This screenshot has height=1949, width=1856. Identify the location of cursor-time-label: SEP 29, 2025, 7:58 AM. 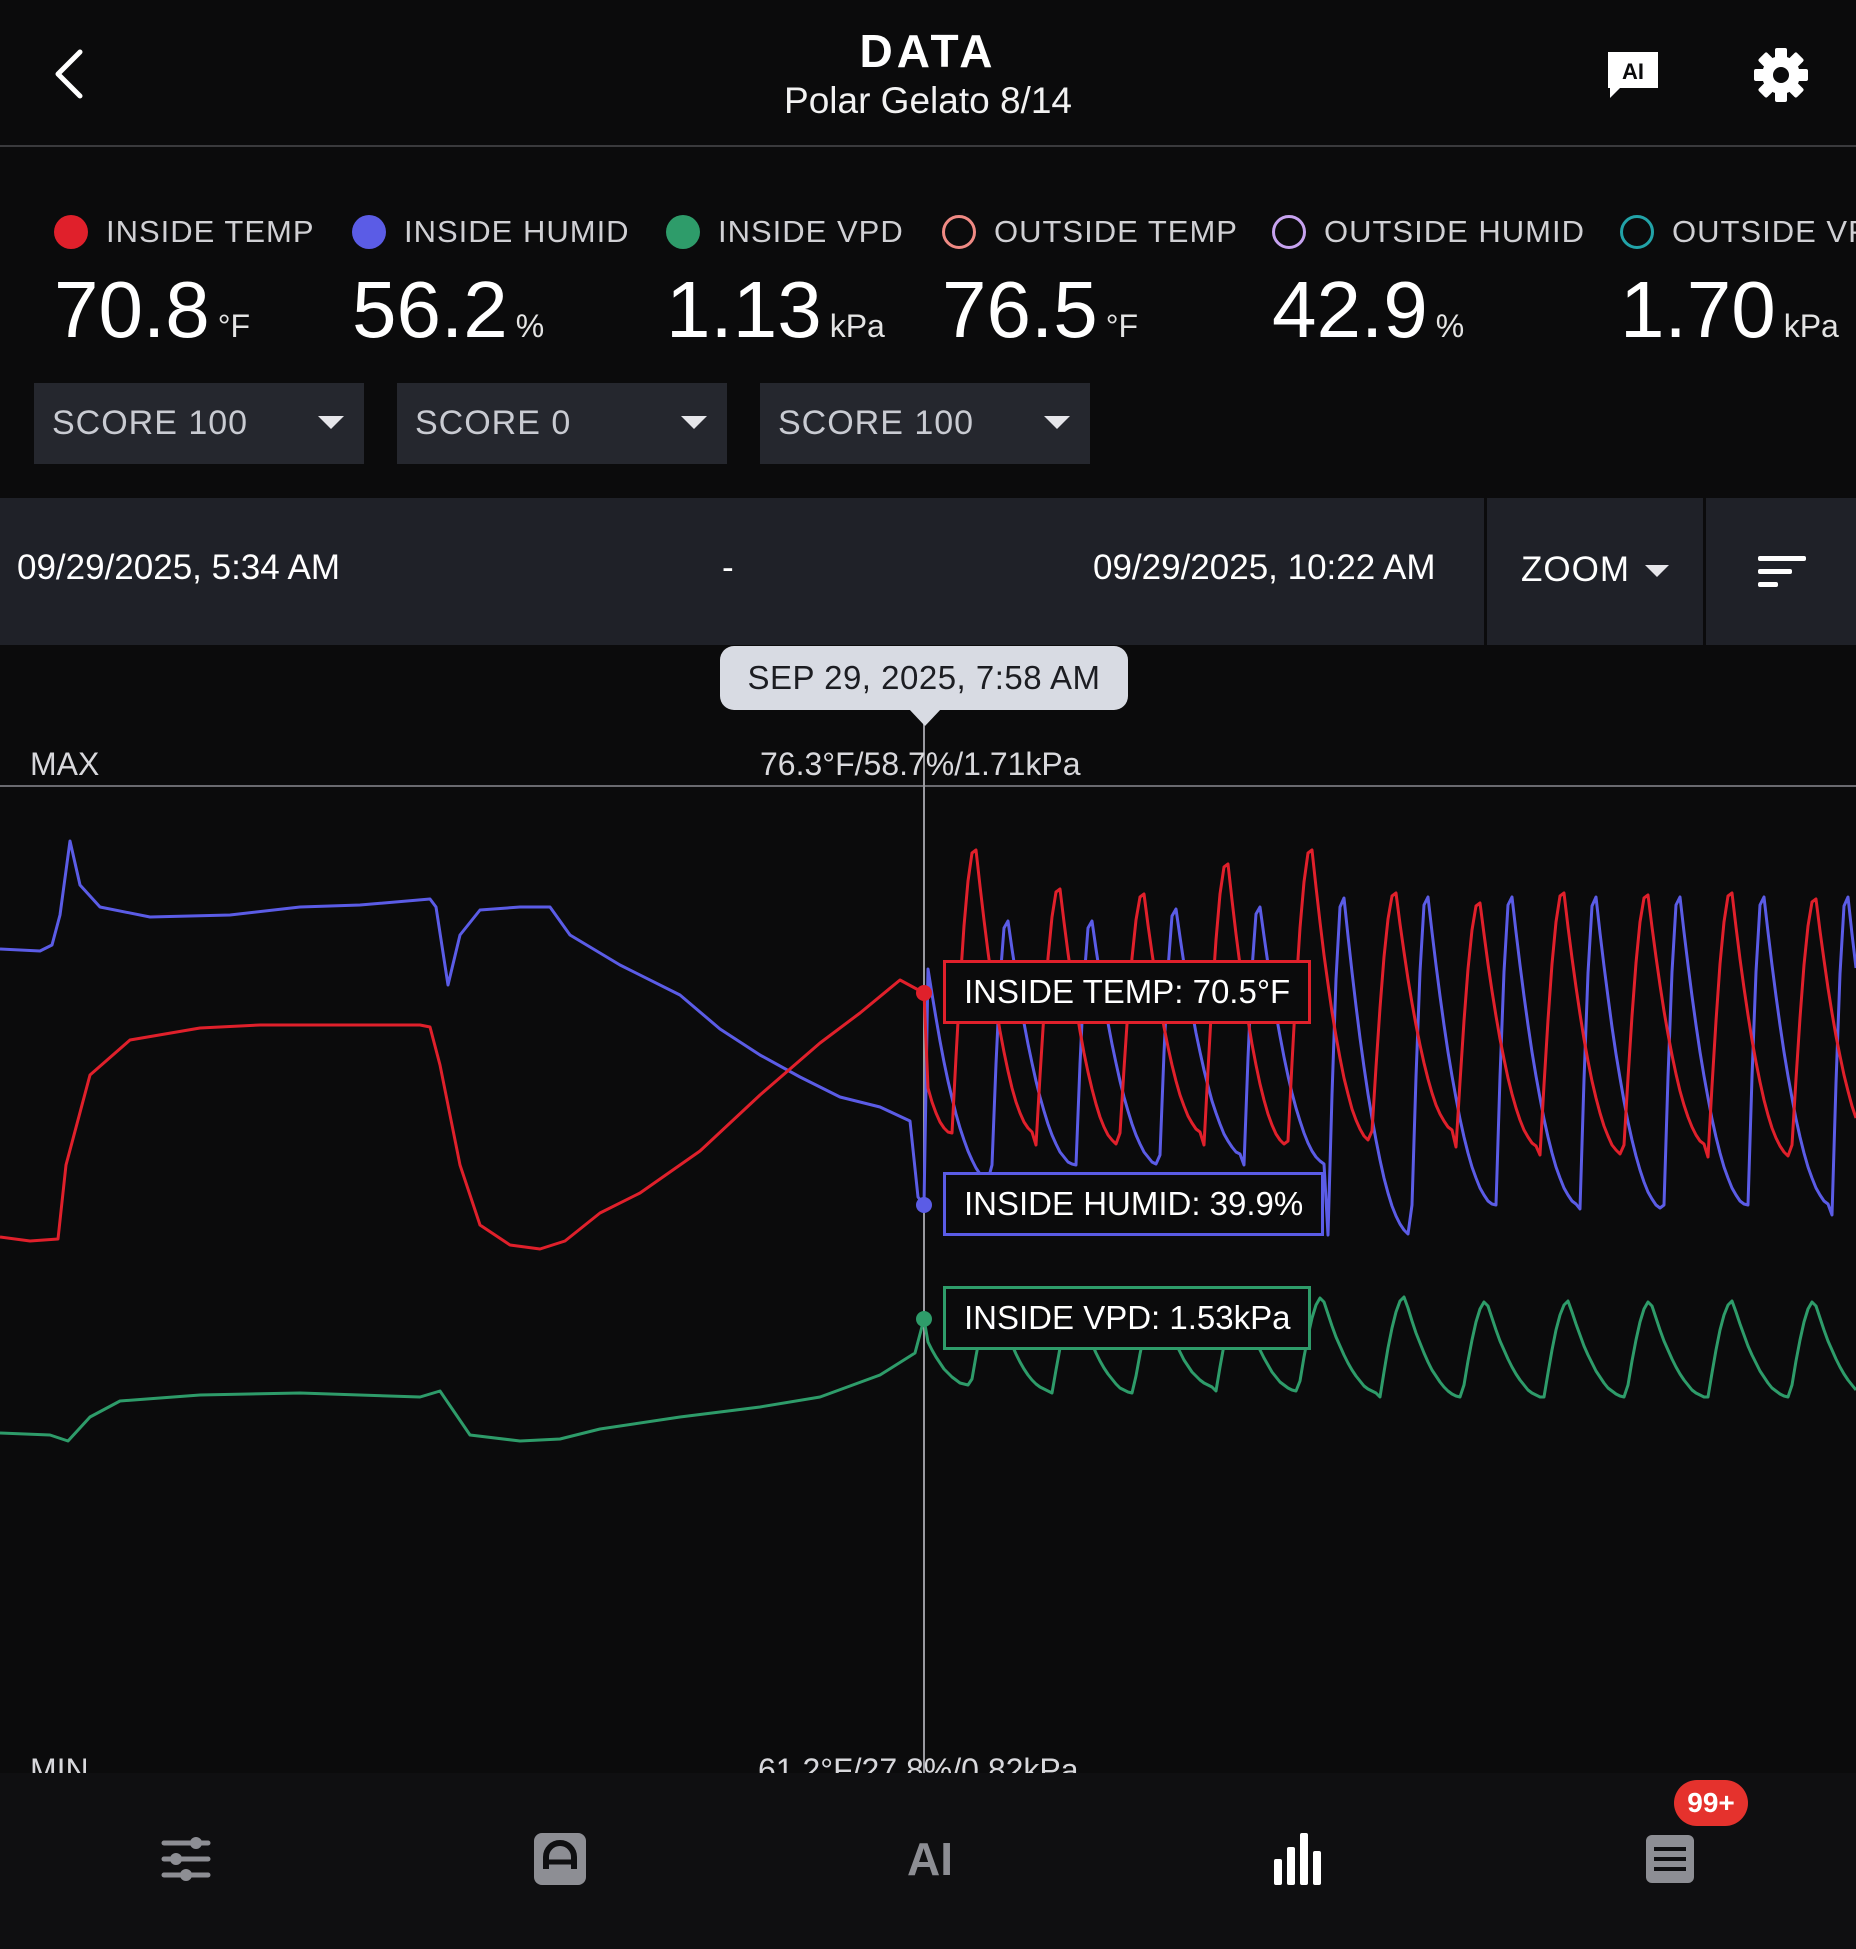
(924, 678).